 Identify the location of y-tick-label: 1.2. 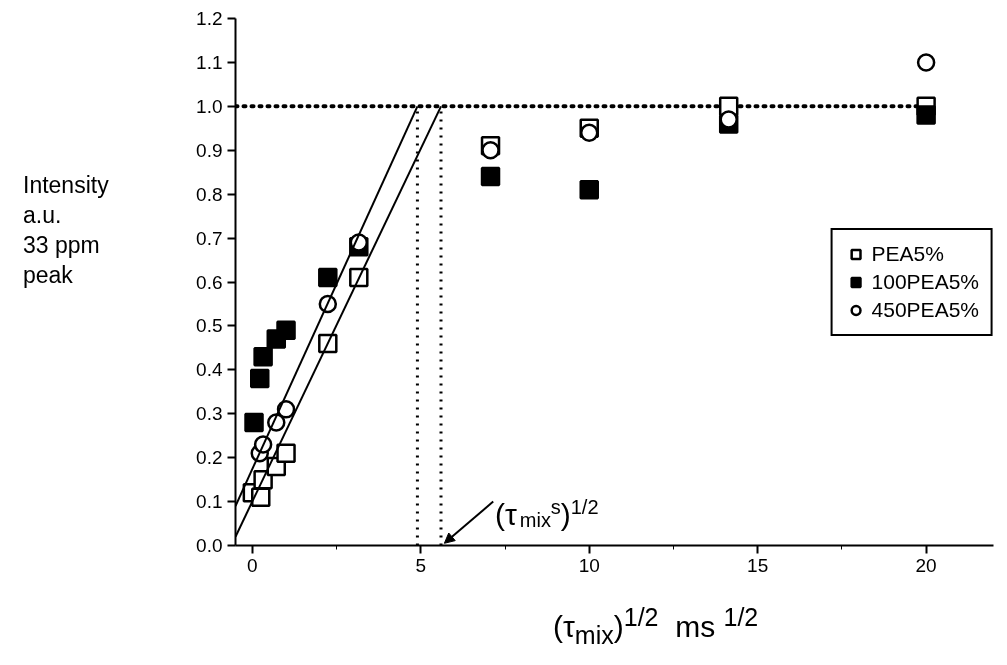
(209, 18).